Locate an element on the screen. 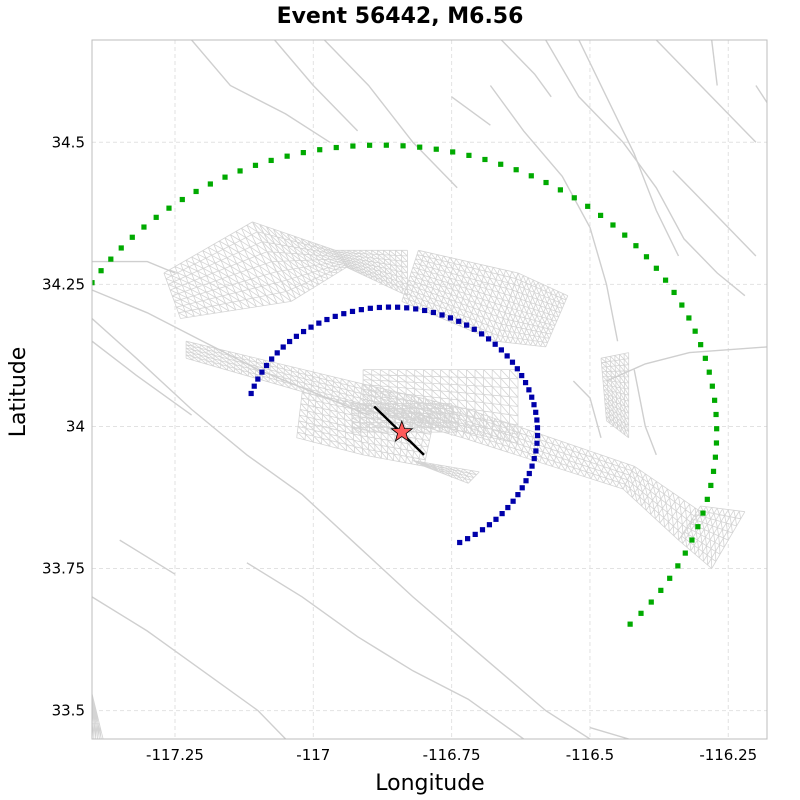 This screenshot has width=800, height=800. y-axis-label: Latitude is located at coordinates (18, 392).